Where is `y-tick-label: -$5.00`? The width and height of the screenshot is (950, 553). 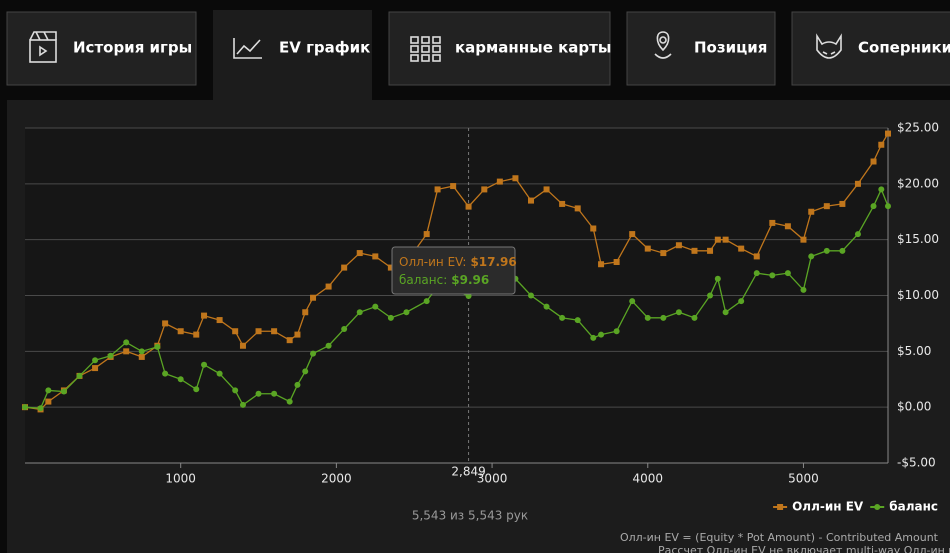 y-tick-label: -$5.00 is located at coordinates (916, 463).